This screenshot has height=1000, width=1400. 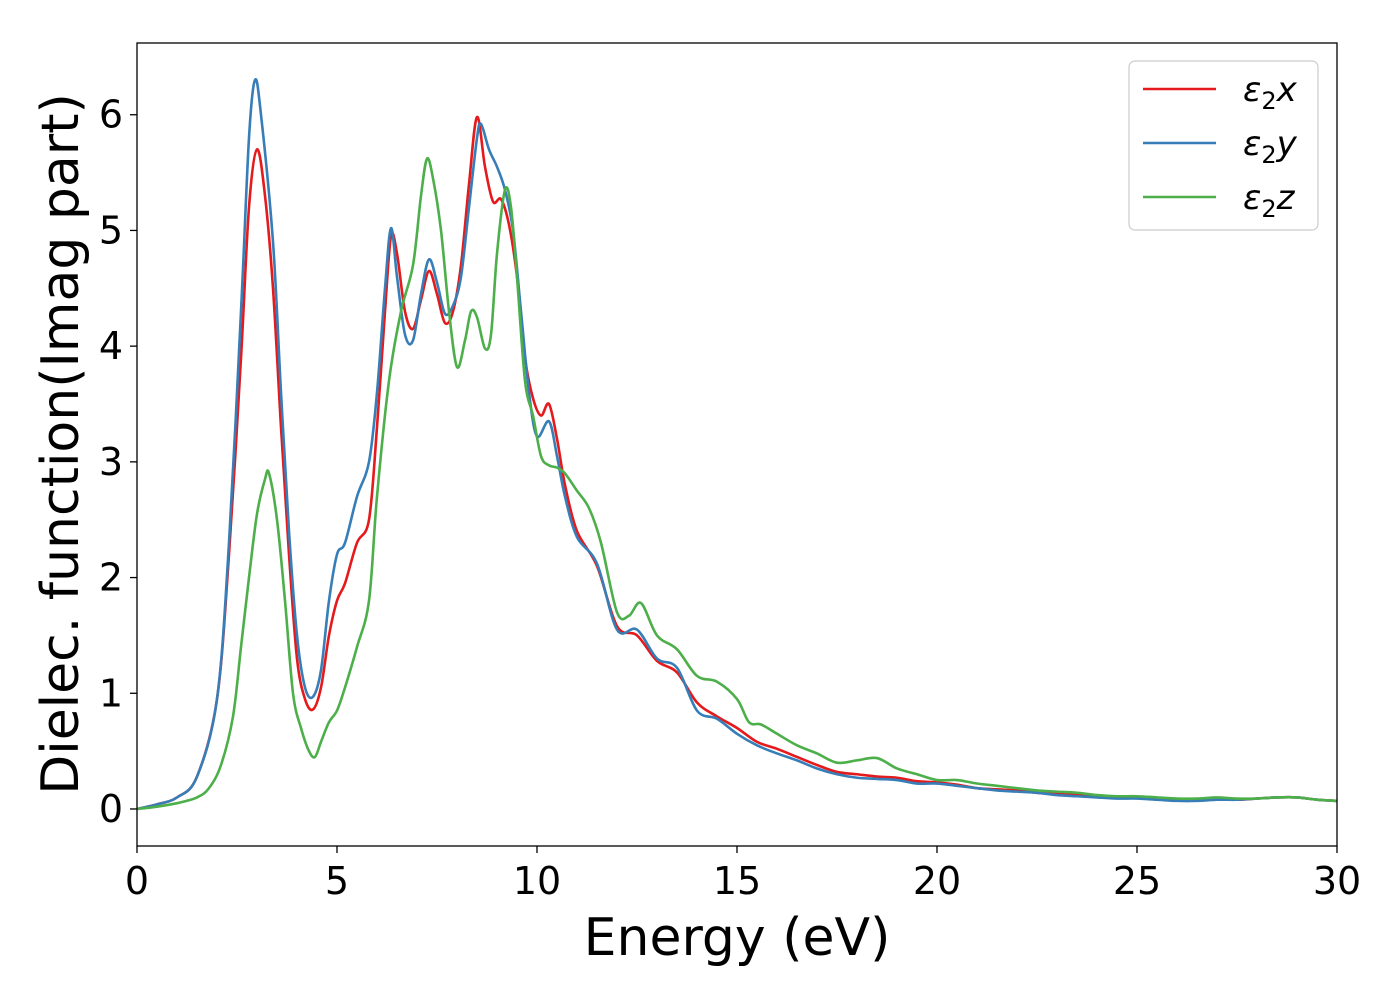 I want to click on x-tick-label: 15, so click(x=737, y=881).